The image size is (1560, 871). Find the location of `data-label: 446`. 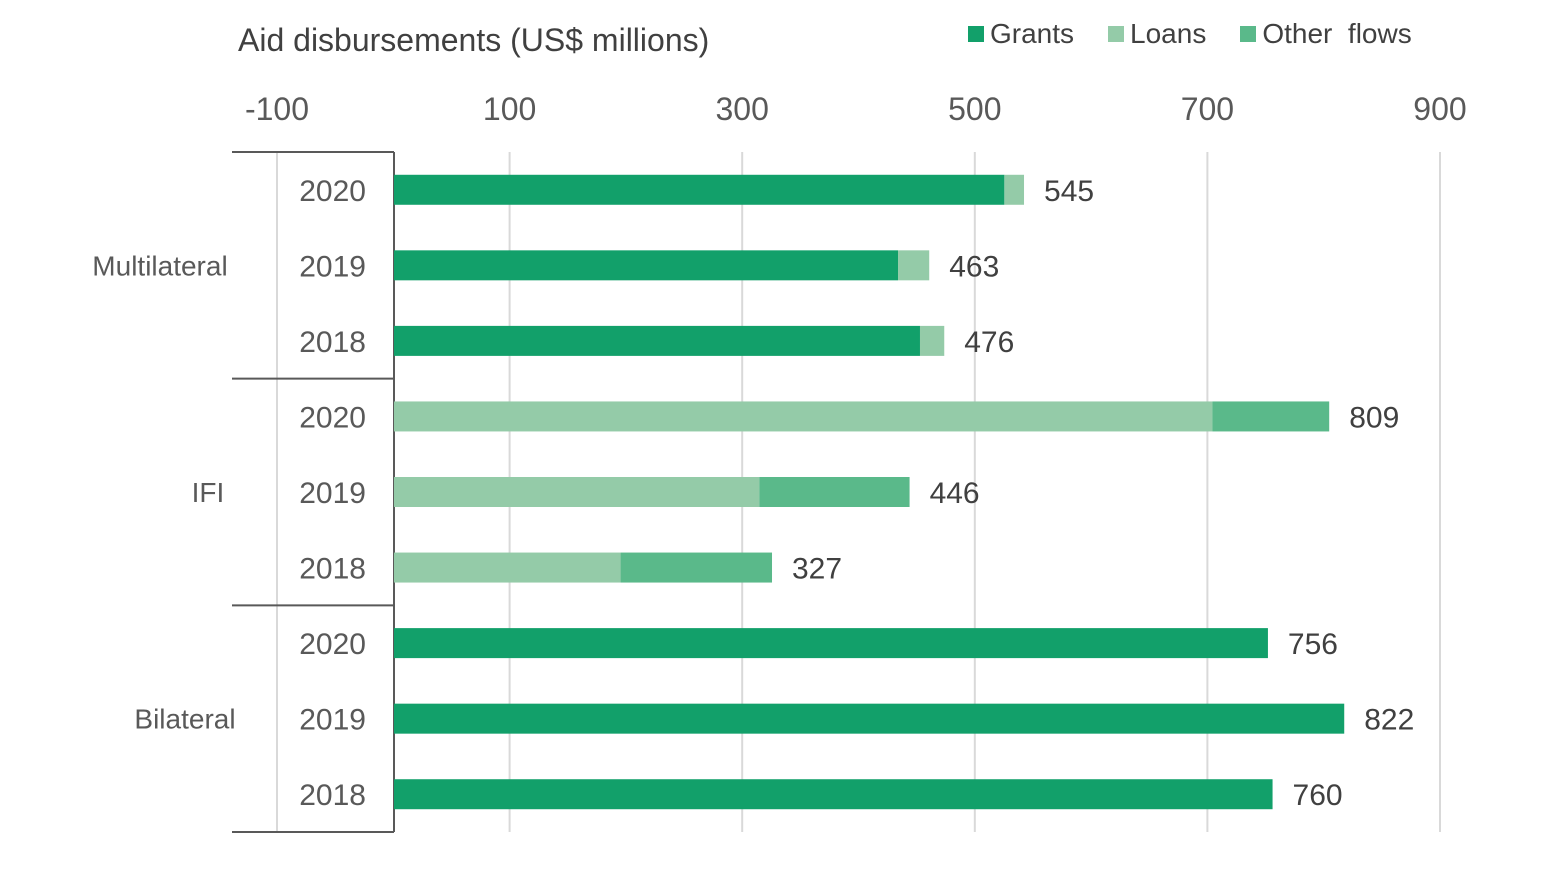

data-label: 446 is located at coordinates (955, 493).